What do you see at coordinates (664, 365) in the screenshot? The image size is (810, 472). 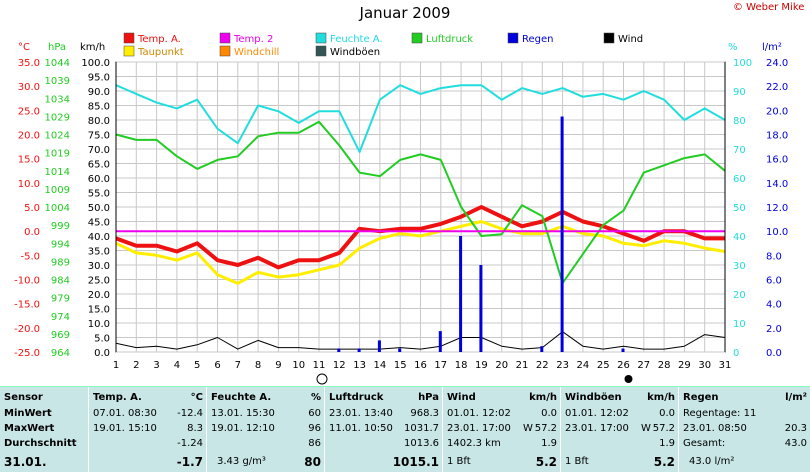 I see `x-tick-label: 28` at bounding box center [664, 365].